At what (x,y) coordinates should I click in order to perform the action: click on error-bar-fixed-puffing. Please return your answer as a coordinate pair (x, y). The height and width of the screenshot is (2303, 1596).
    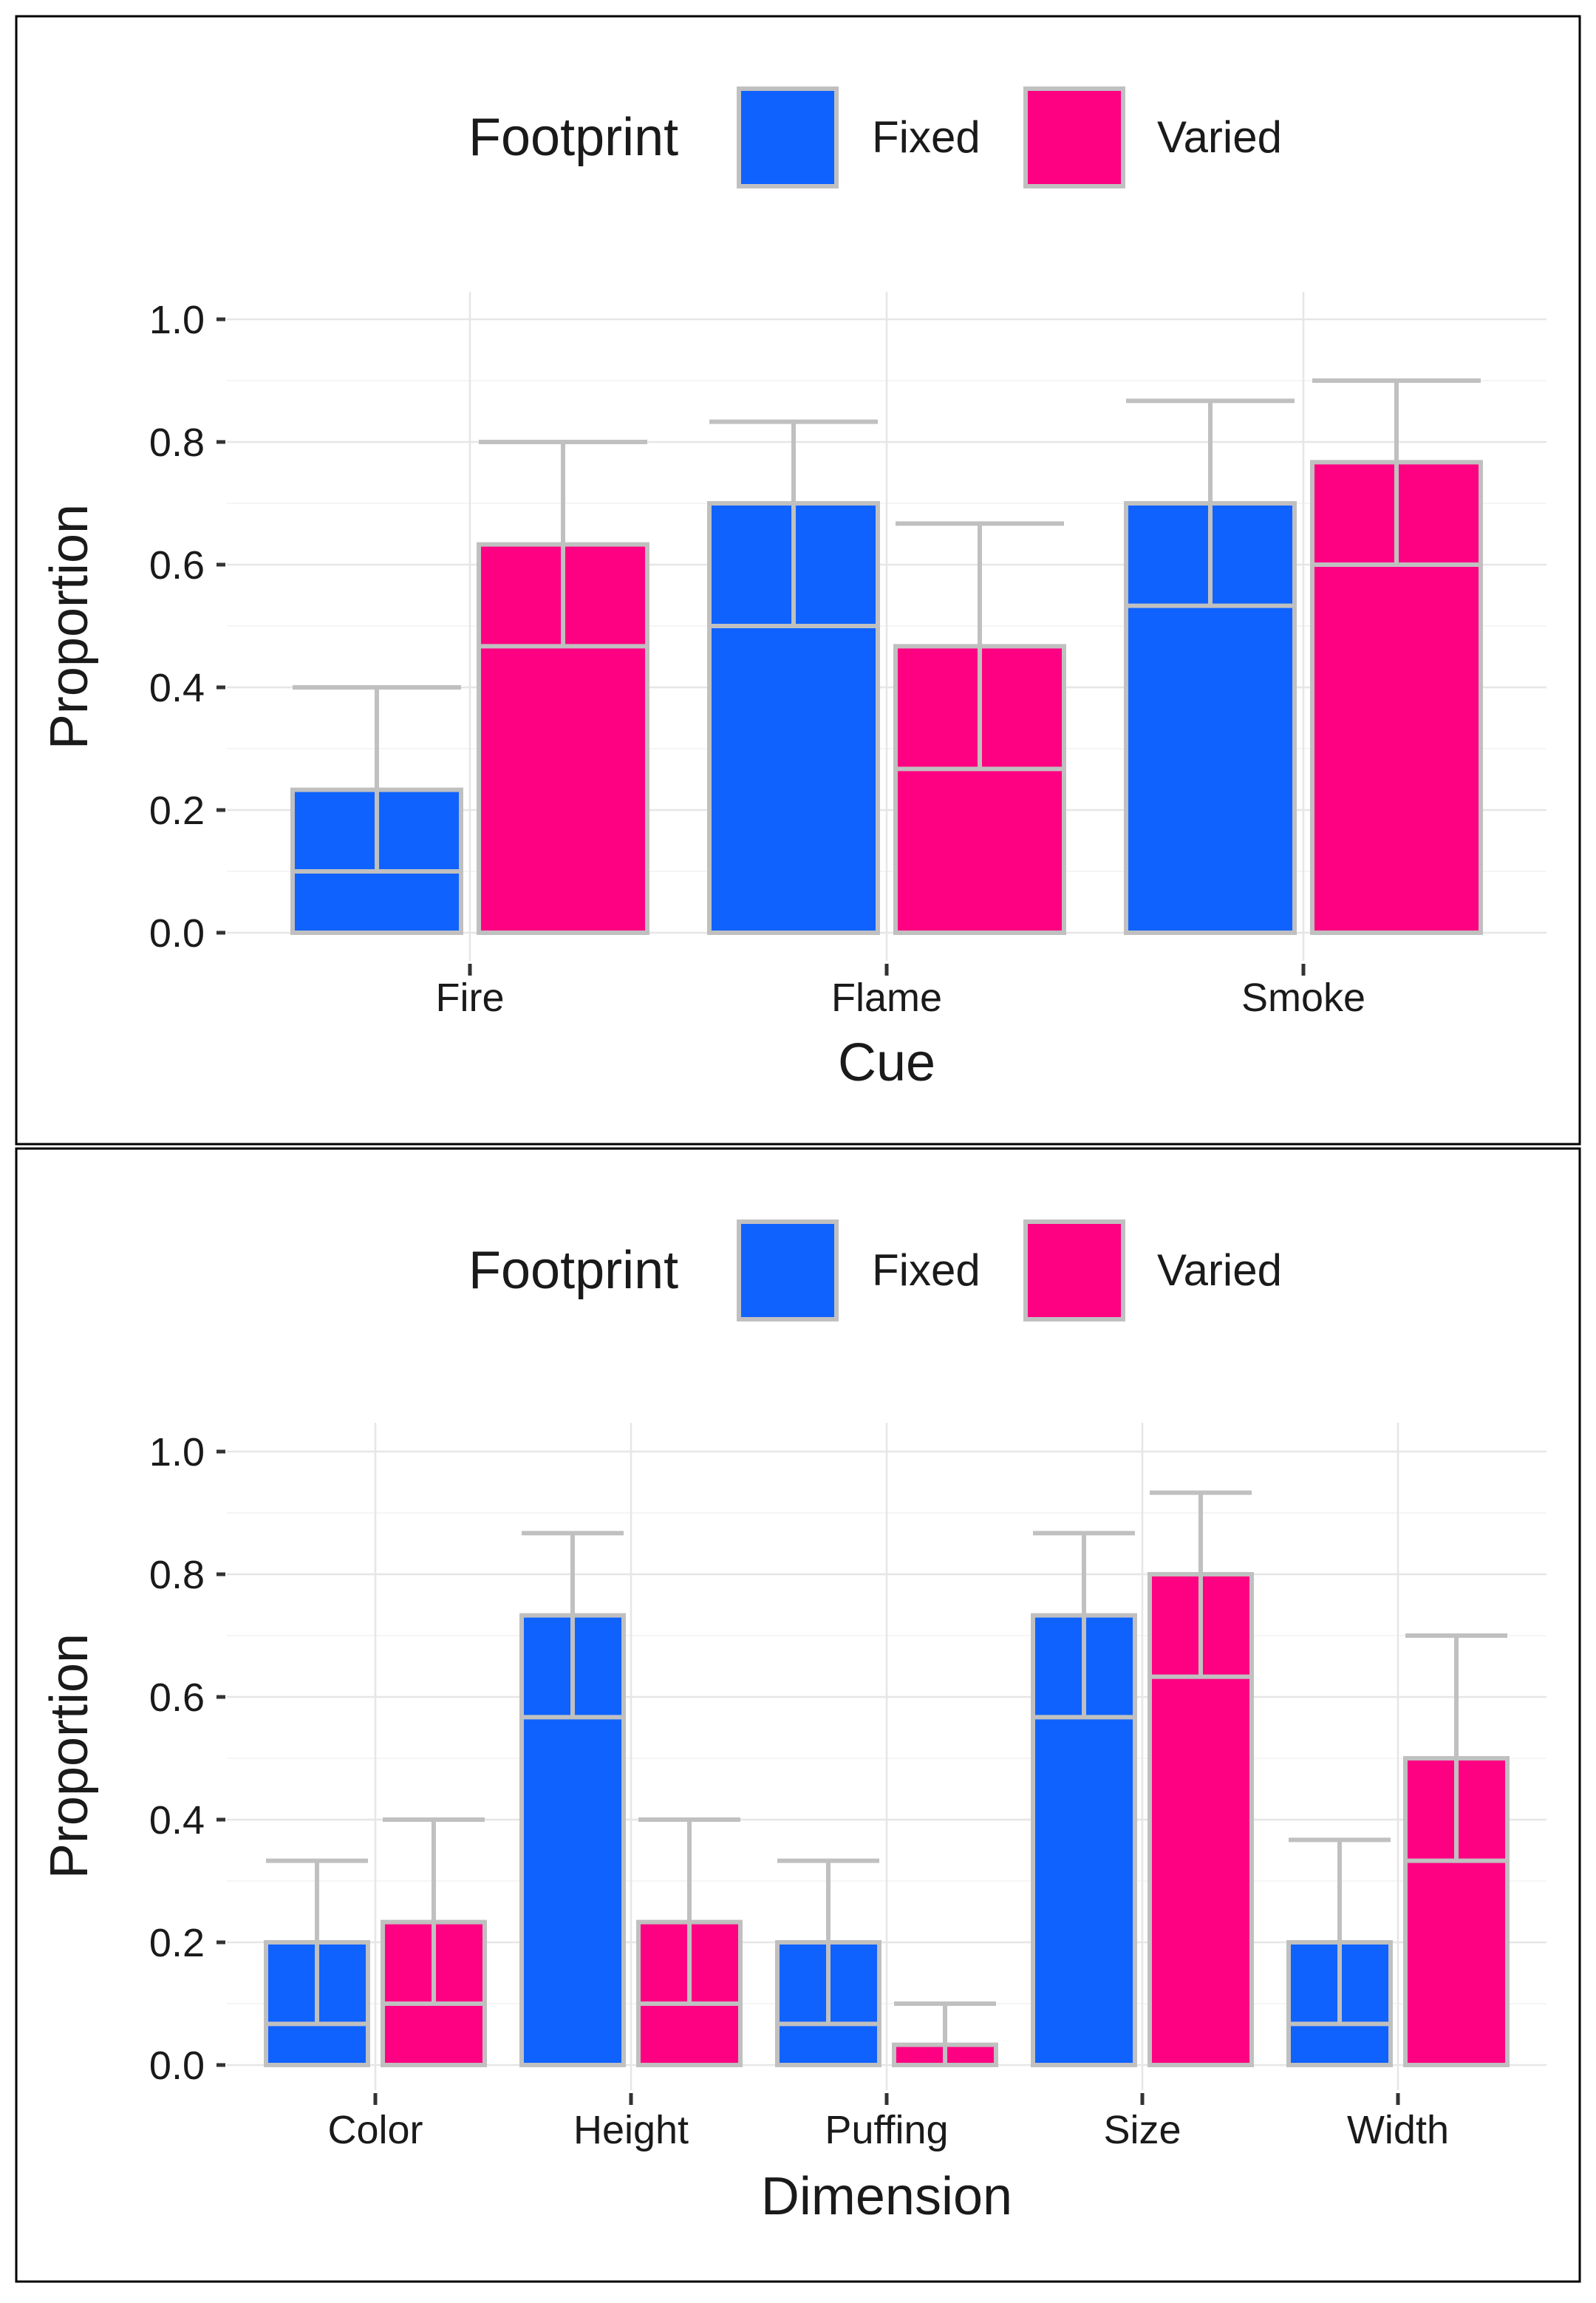
    Looking at the image, I should click on (828, 1942).